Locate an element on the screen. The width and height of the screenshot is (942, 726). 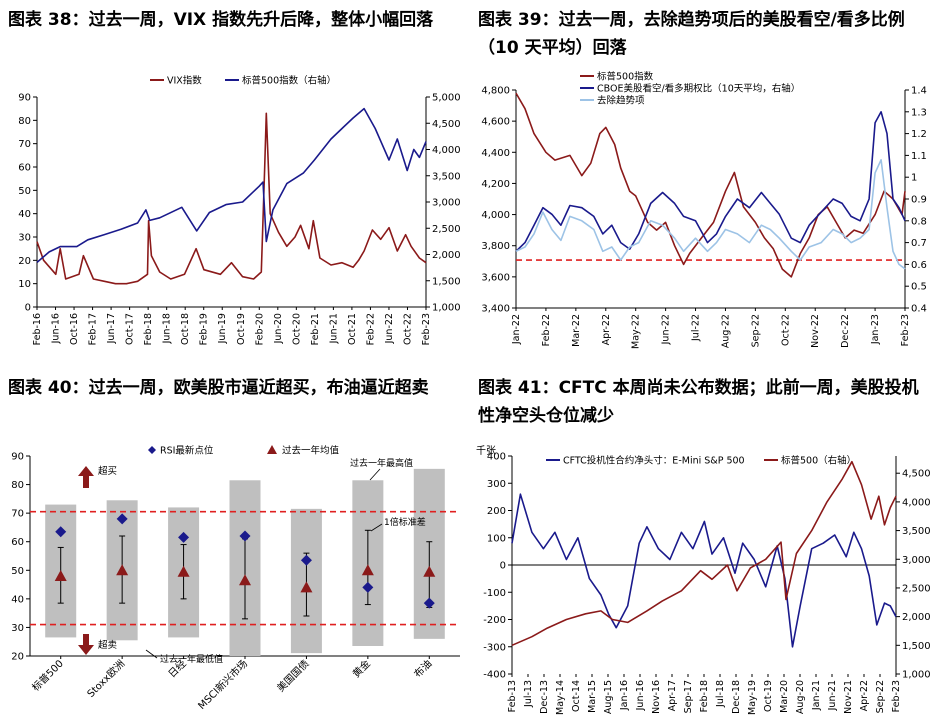
left-tick-label: 90 is located at coordinates (24, 98).